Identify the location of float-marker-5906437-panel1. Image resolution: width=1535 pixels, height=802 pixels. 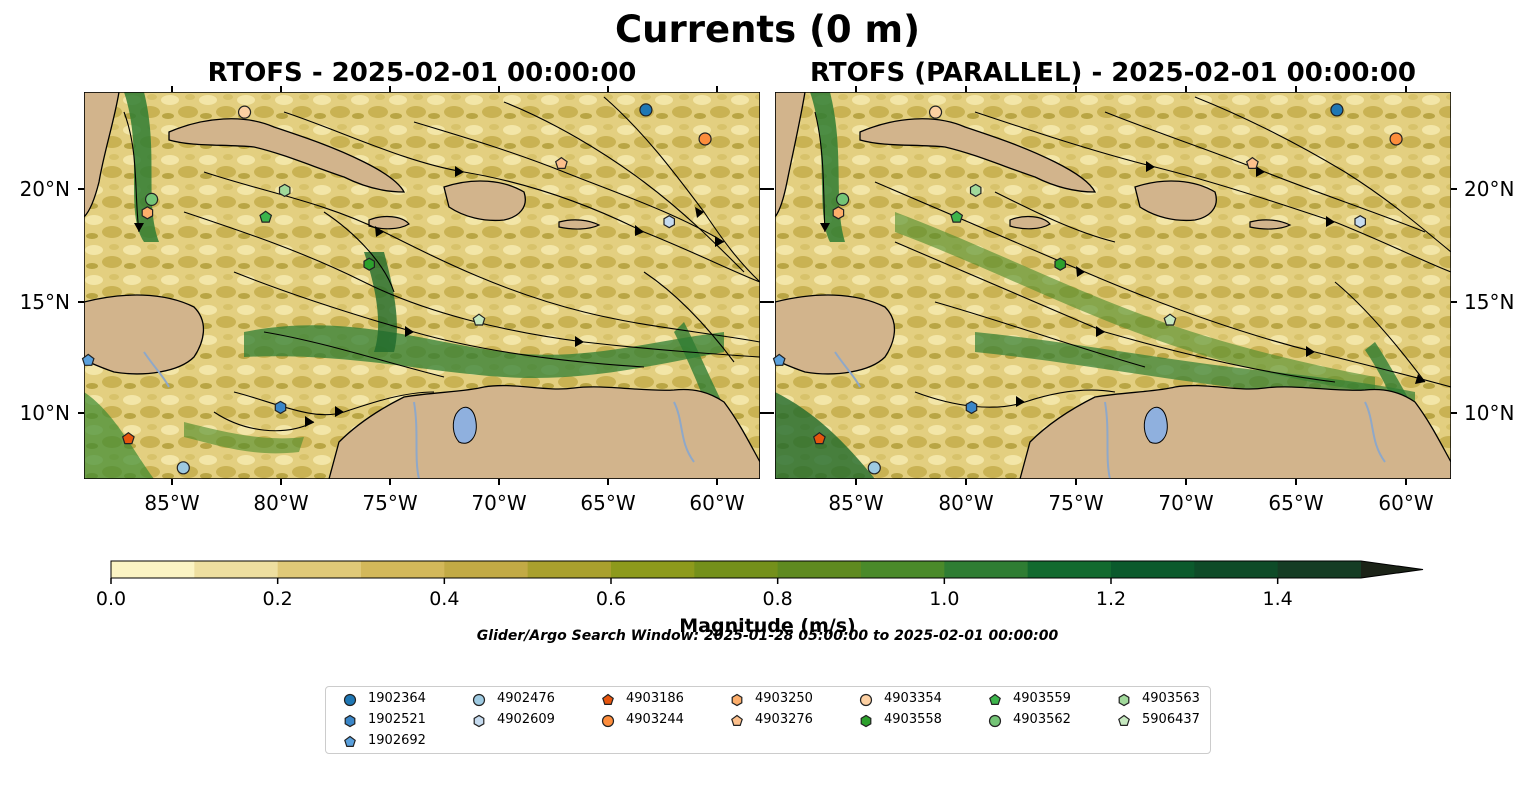
(479, 319).